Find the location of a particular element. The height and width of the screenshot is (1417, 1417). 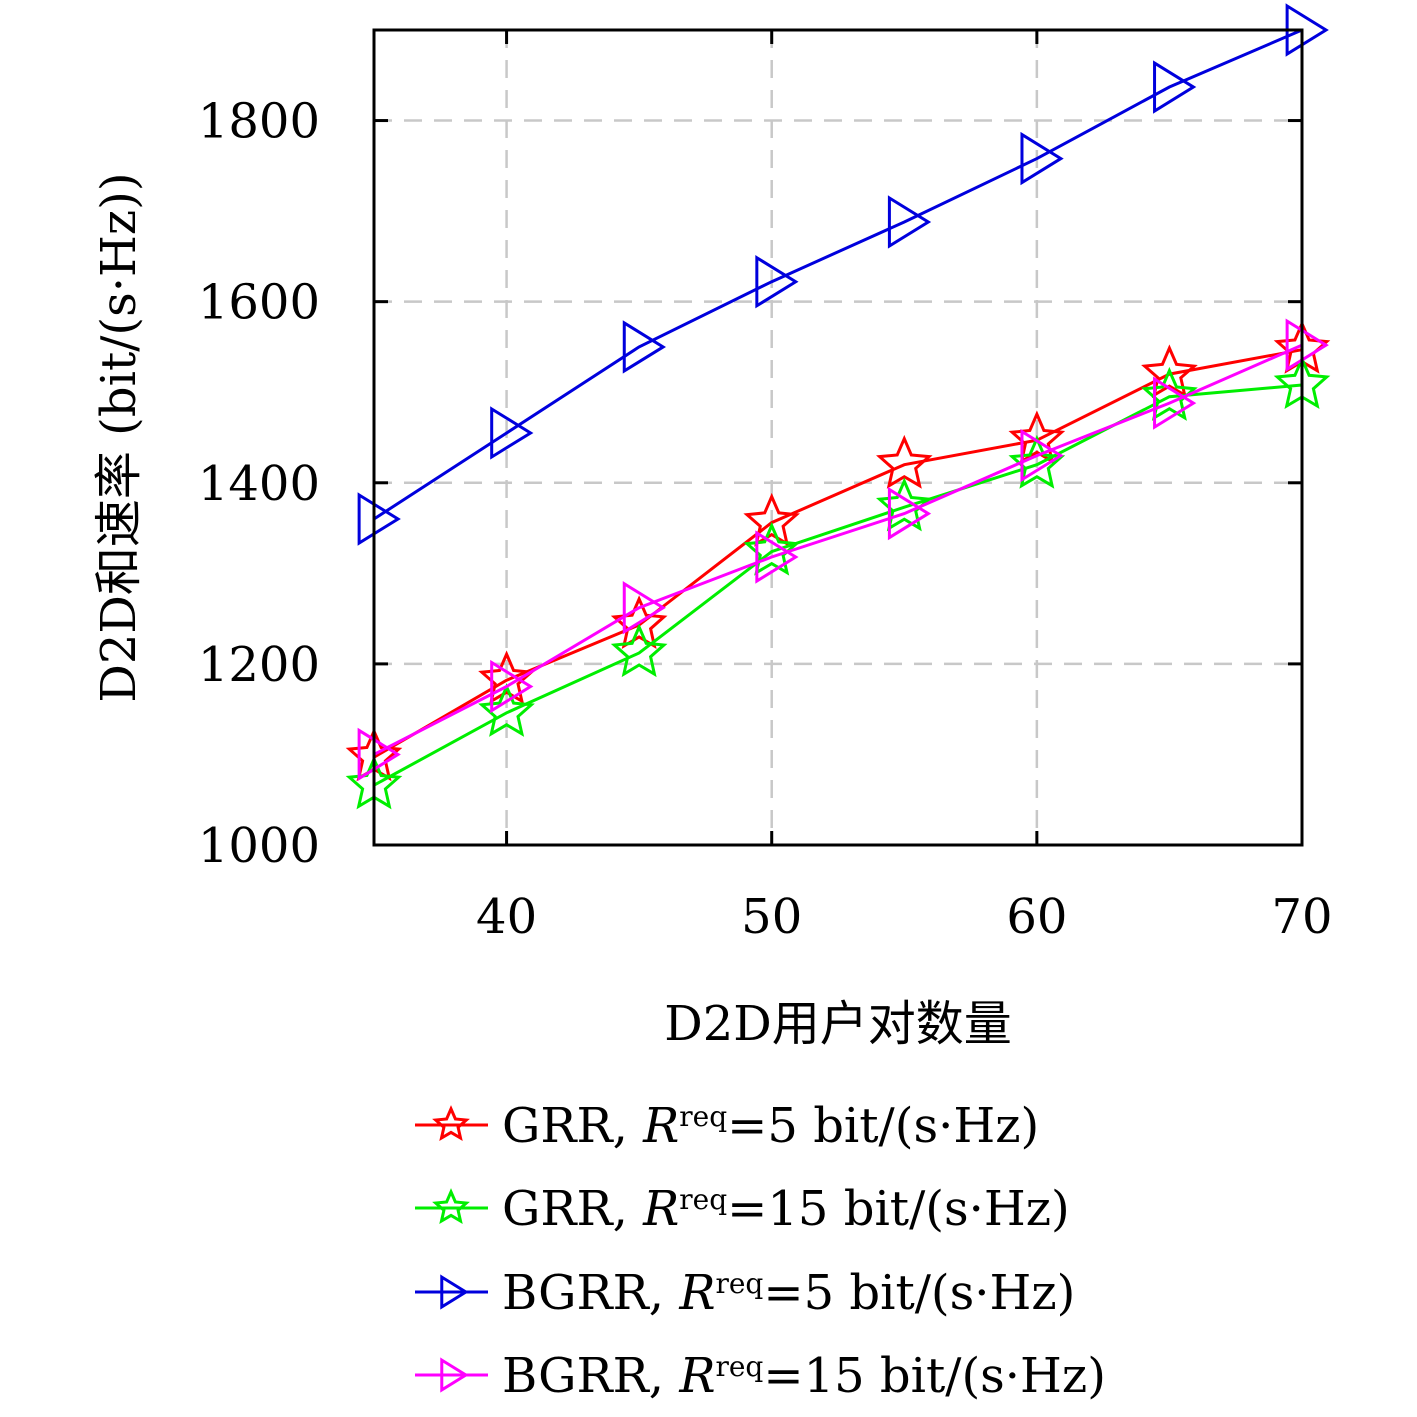

y-tick-label: 1000 is located at coordinates (259, 846).